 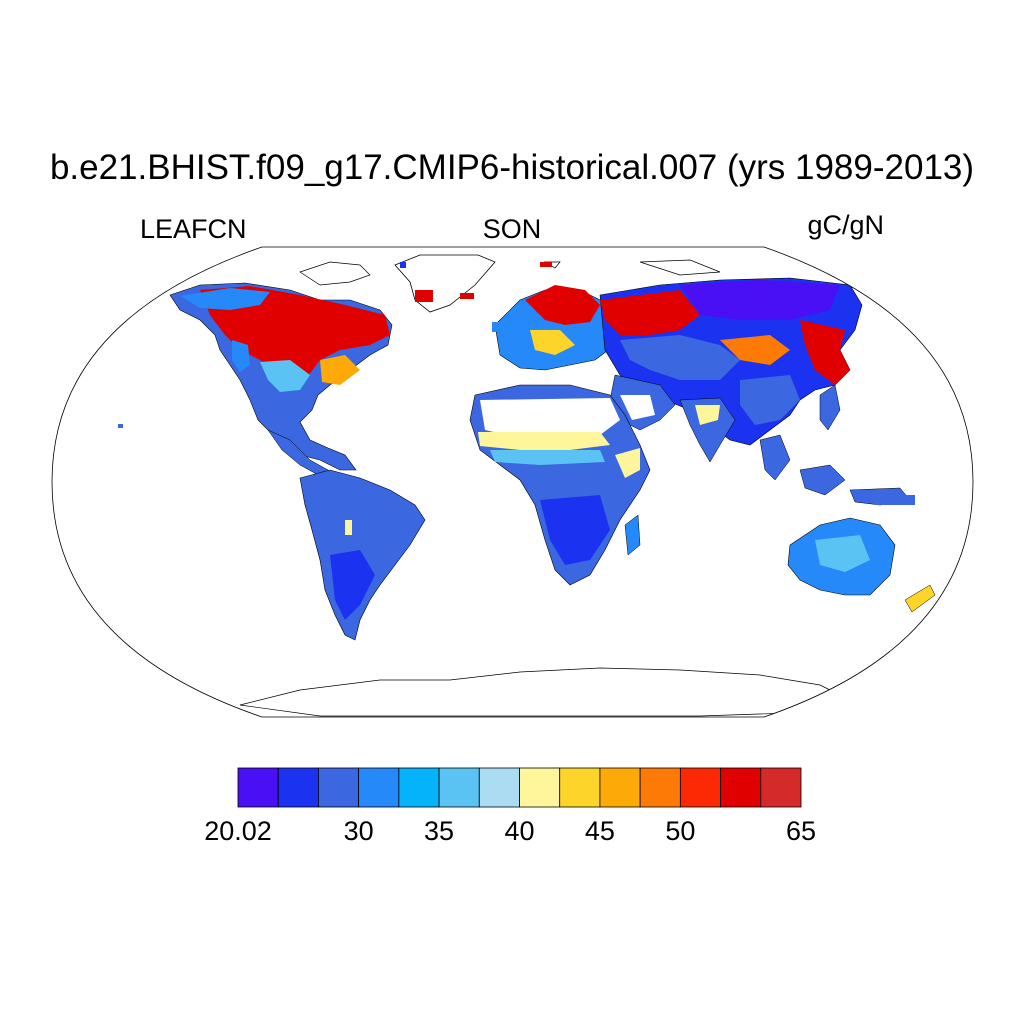 What do you see at coordinates (552, 342) in the screenshot?
I see `europe-central` at bounding box center [552, 342].